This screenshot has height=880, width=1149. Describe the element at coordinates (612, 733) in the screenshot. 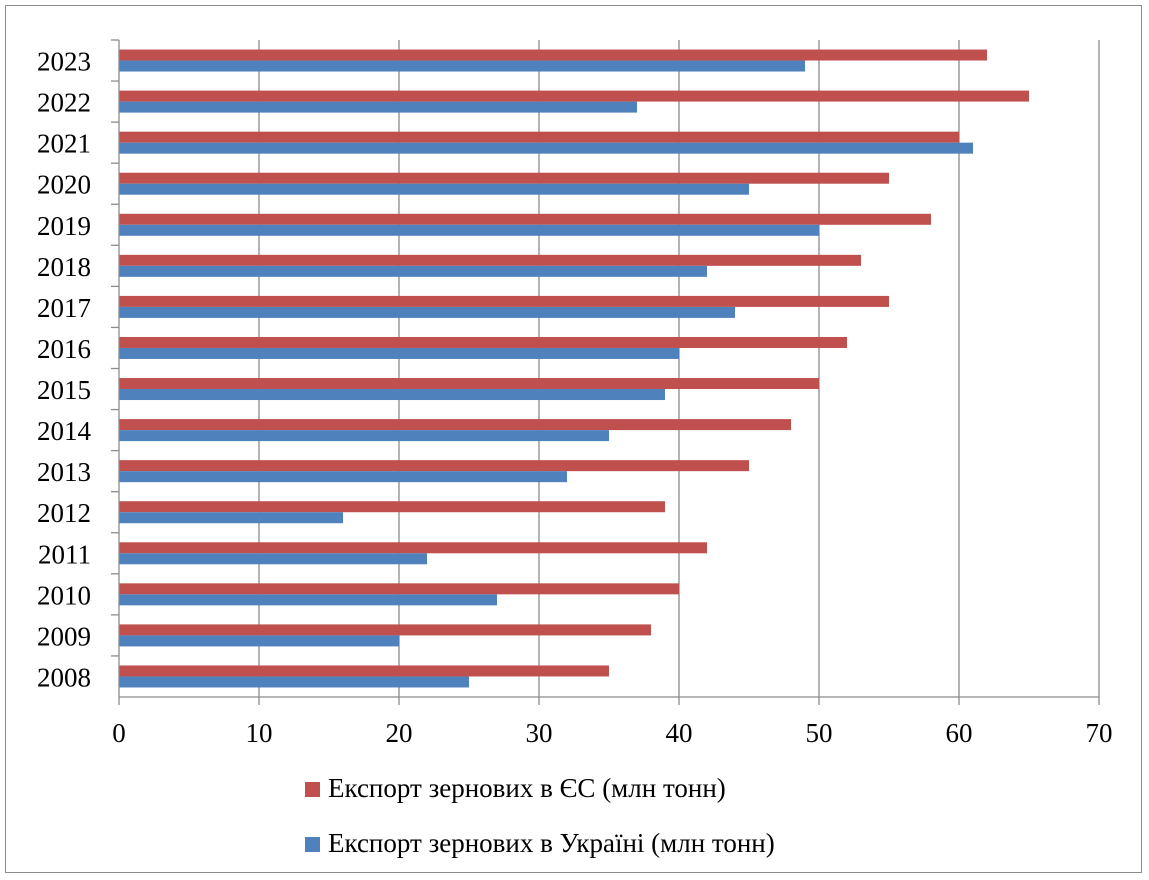

I see `x-tick-labels: 0 10 20 30 40 50 60 70` at that location.